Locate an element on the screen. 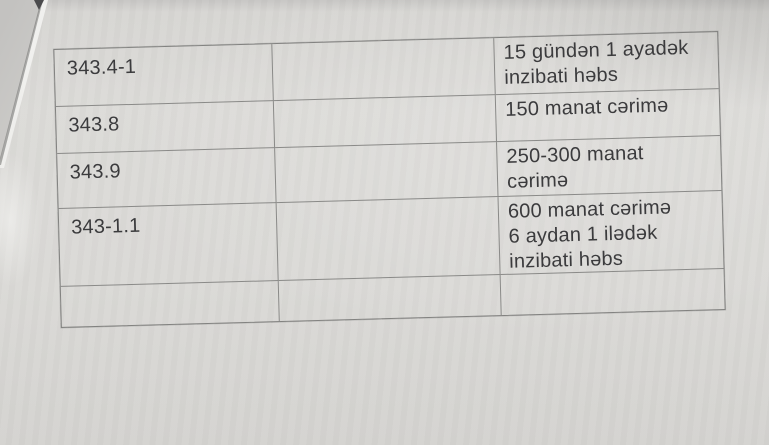 The width and height of the screenshot is (769, 445). cell-sanction-row5 is located at coordinates (613, 292).